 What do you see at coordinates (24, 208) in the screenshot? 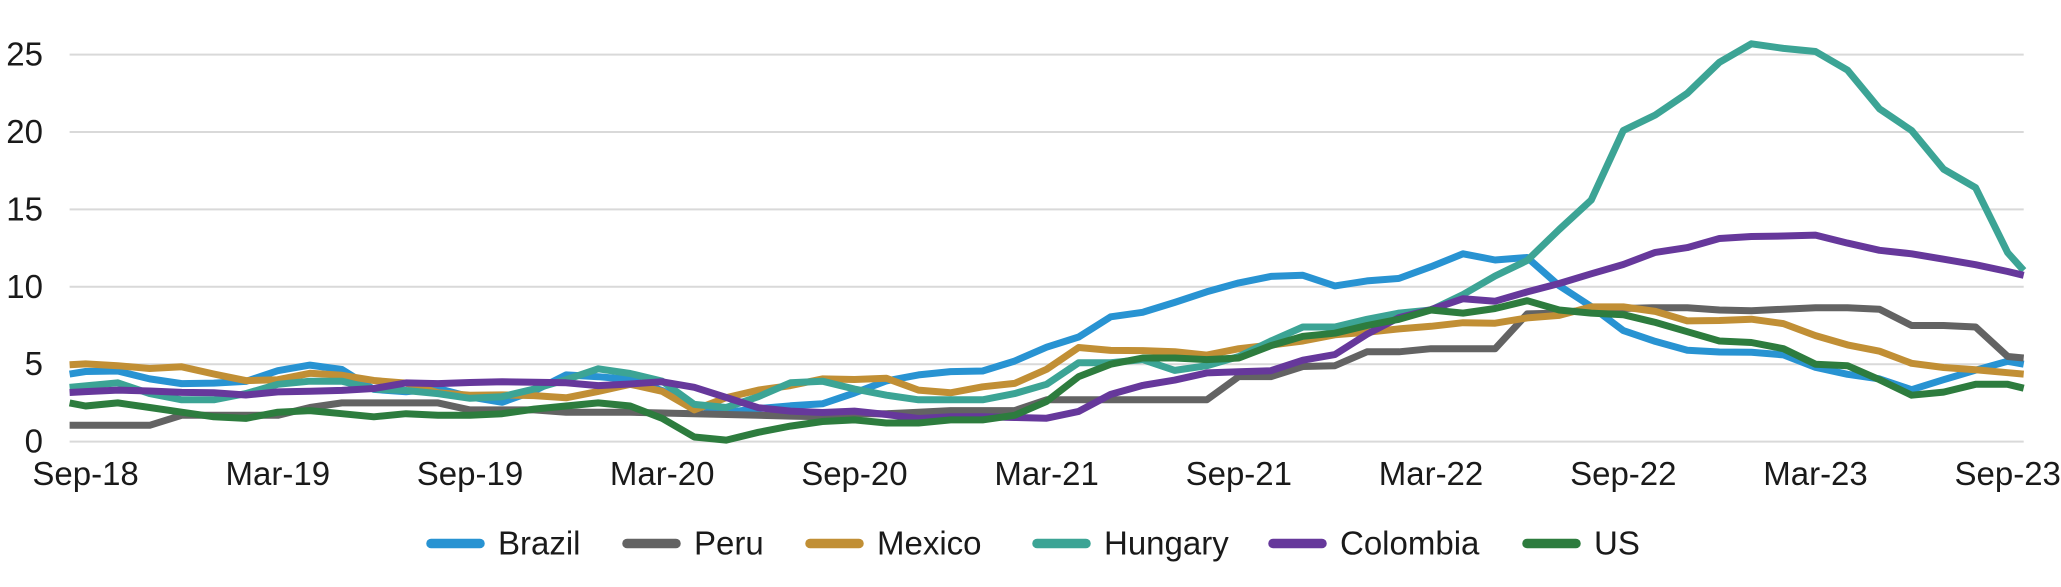
I see `svg-text: 15` at bounding box center [24, 208].